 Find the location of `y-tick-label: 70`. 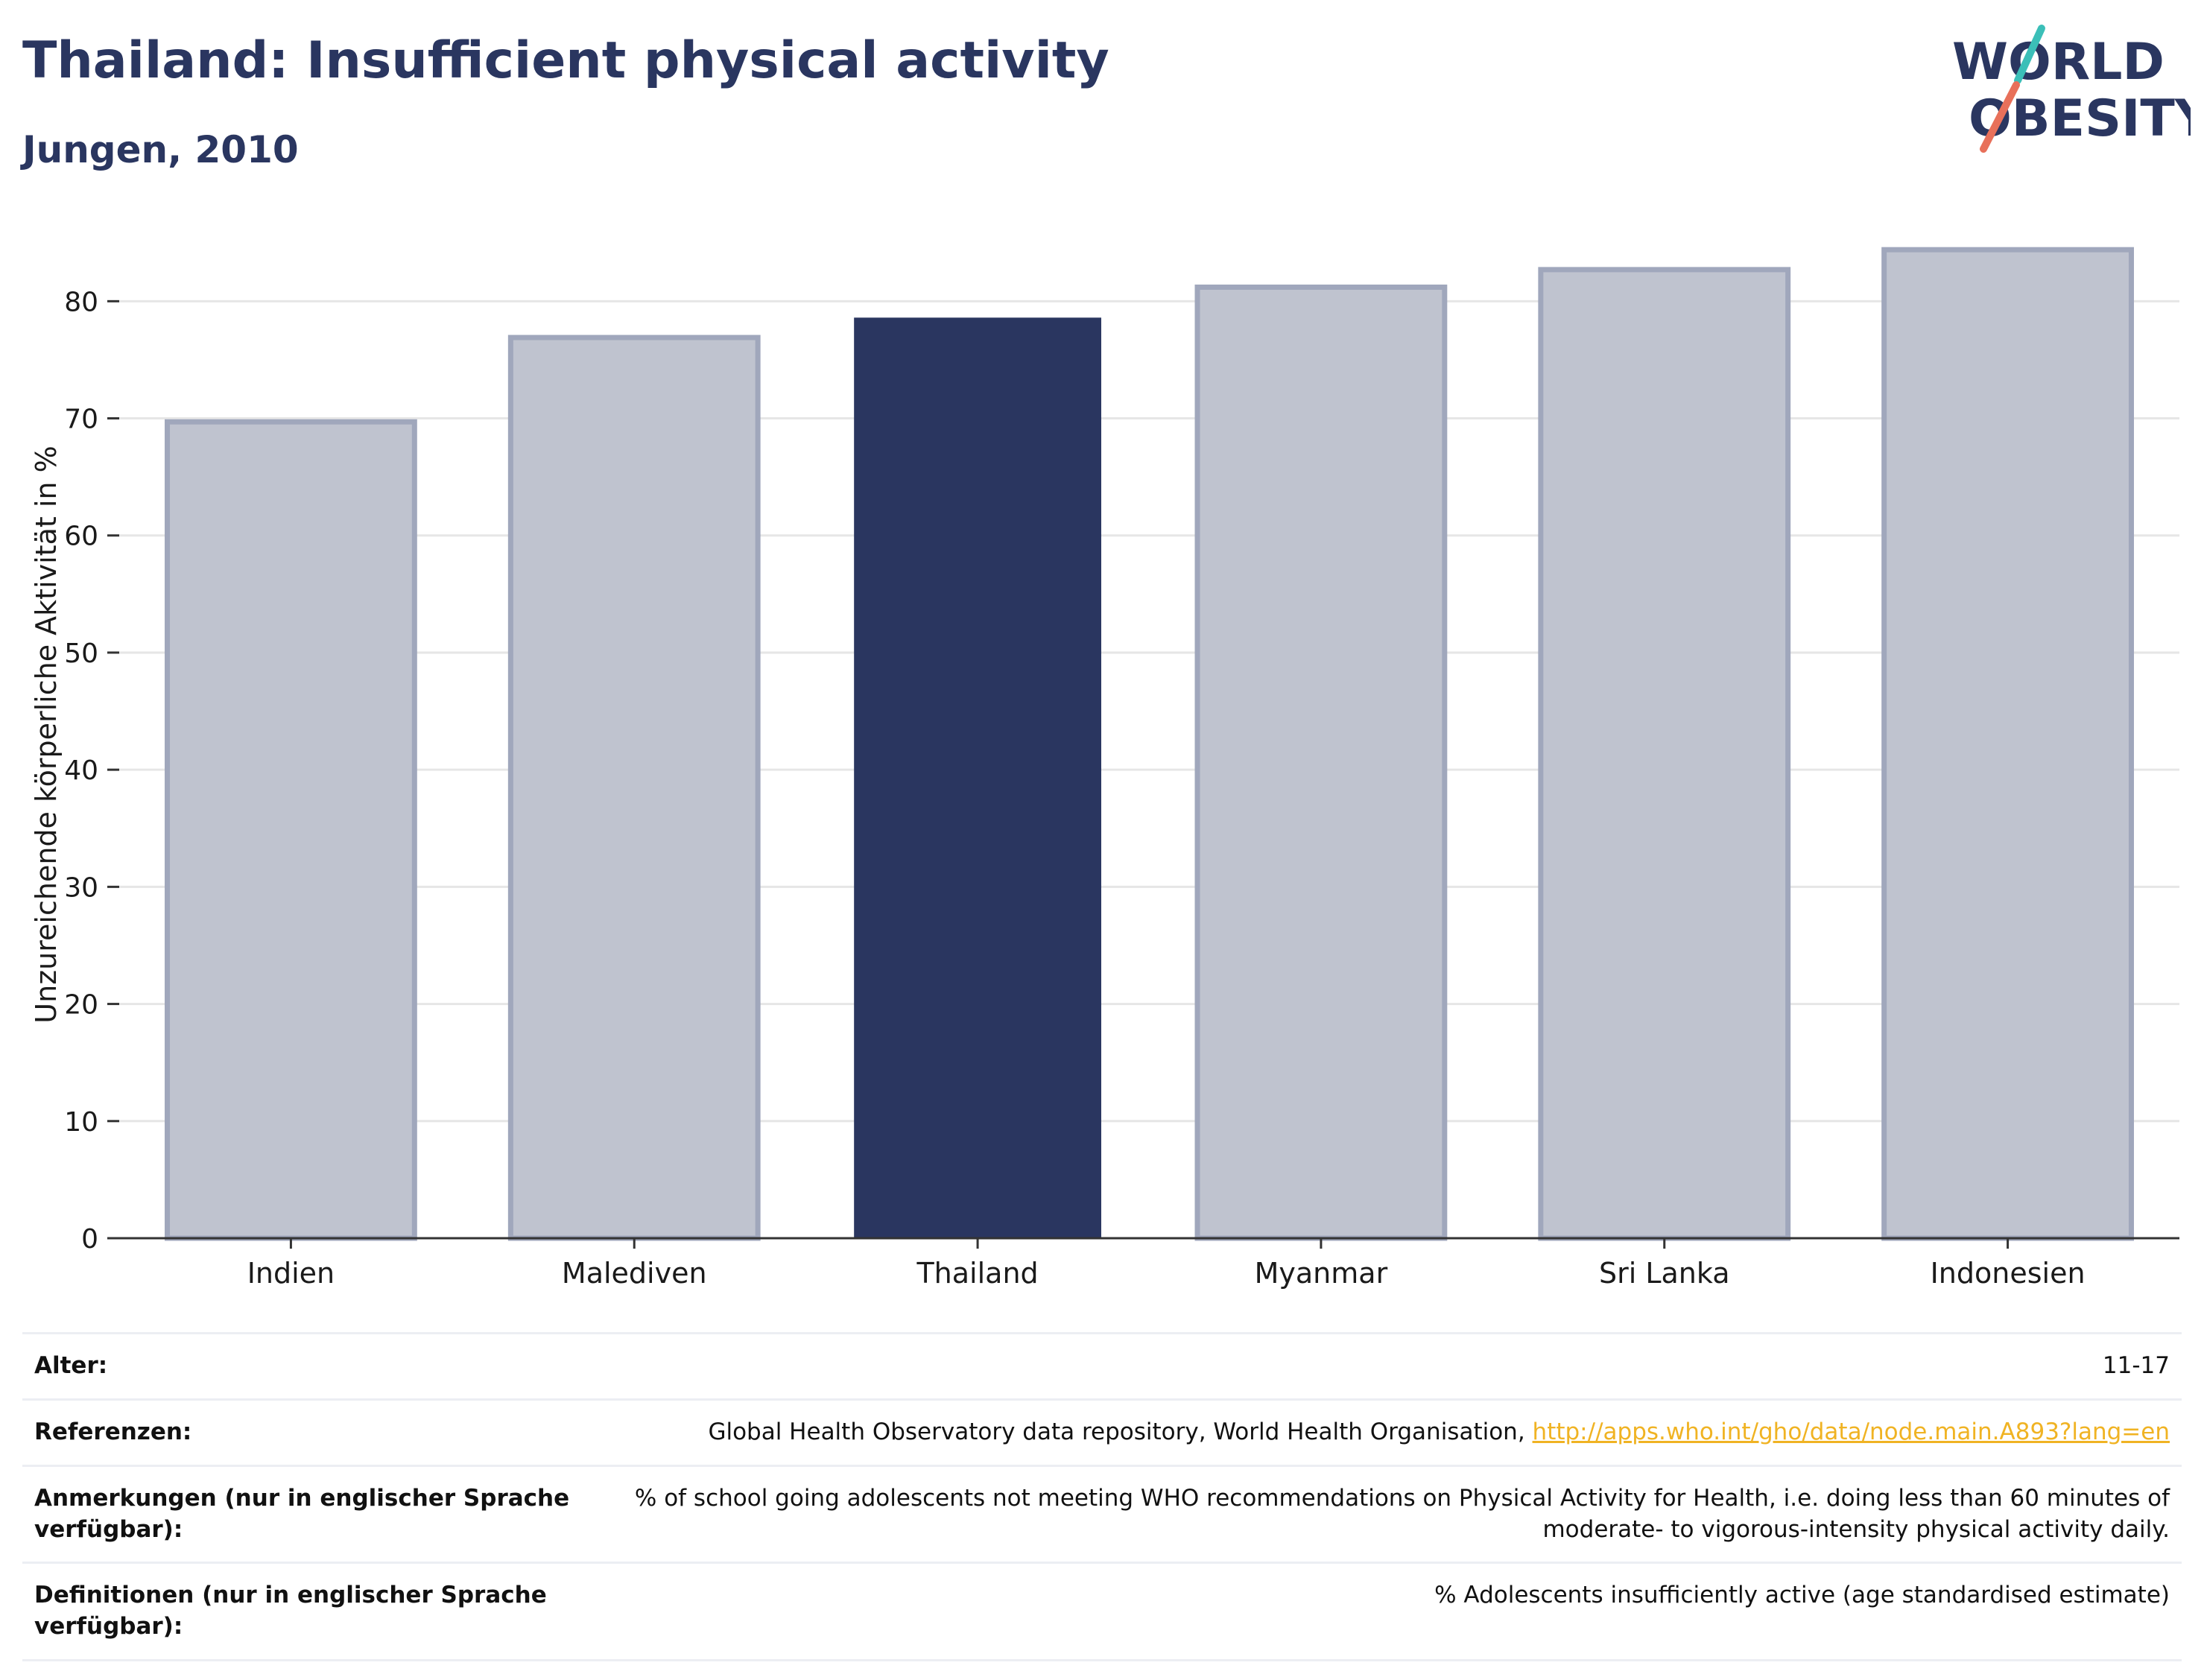

y-tick-label: 70 is located at coordinates (81, 420).